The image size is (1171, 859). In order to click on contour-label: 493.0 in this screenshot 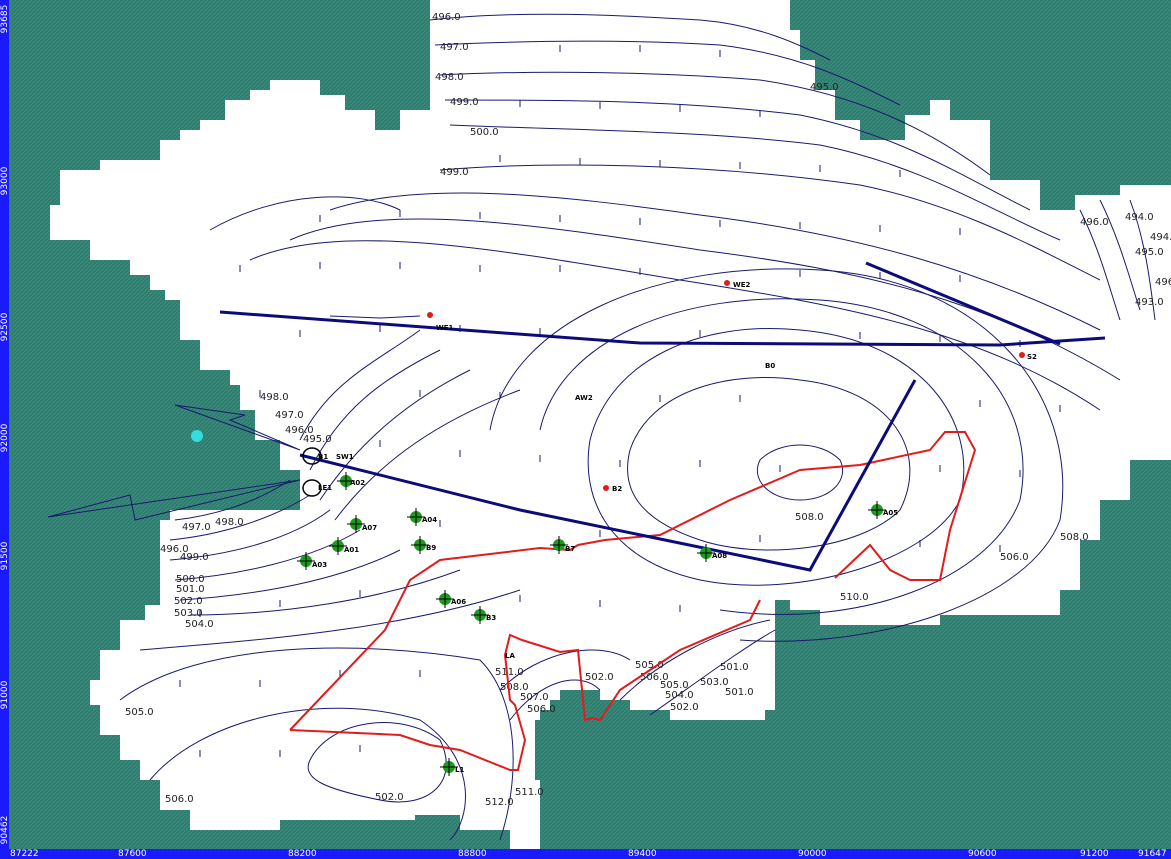, I will do `click(1149, 302)`.